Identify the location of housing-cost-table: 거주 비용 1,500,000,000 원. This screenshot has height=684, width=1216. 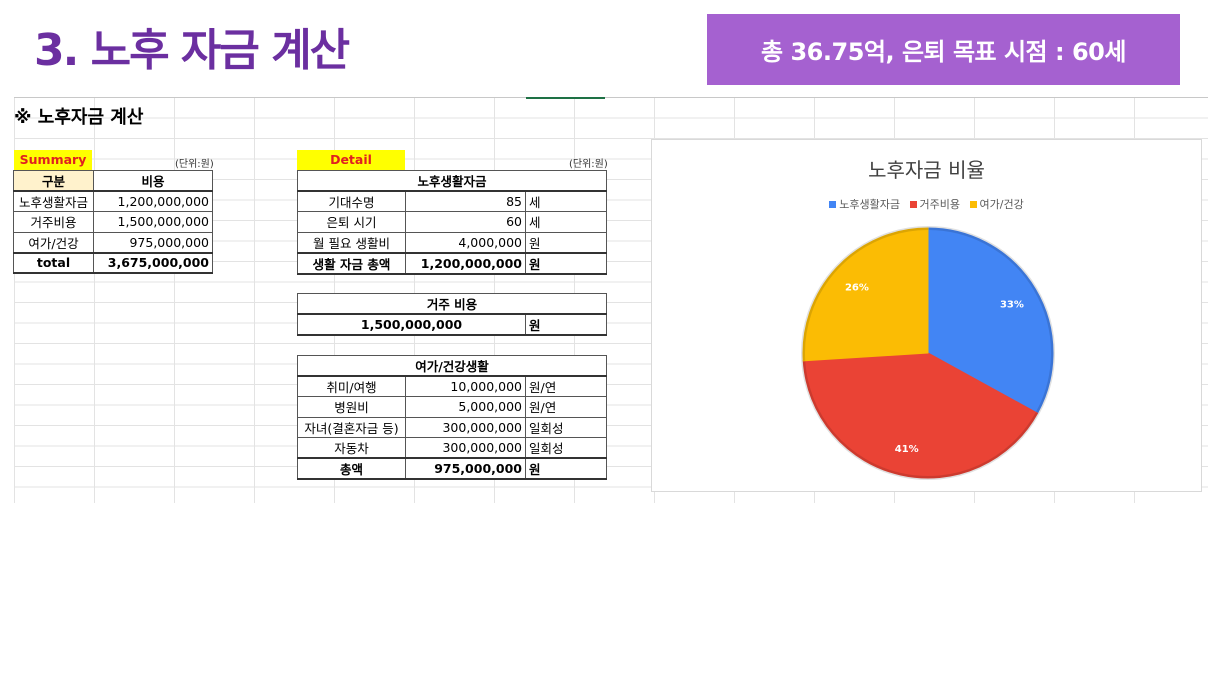
(452, 314).